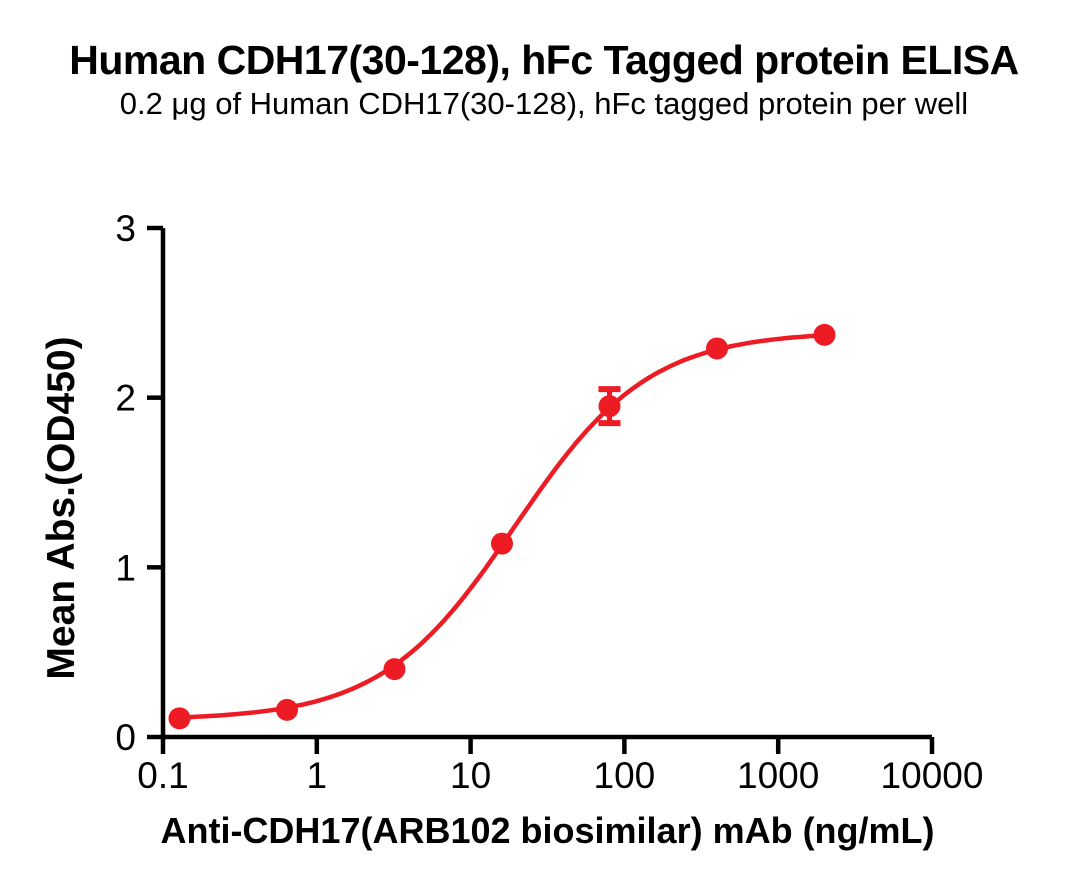  What do you see at coordinates (125, 398) in the screenshot?
I see `y-tick-label: 2` at bounding box center [125, 398].